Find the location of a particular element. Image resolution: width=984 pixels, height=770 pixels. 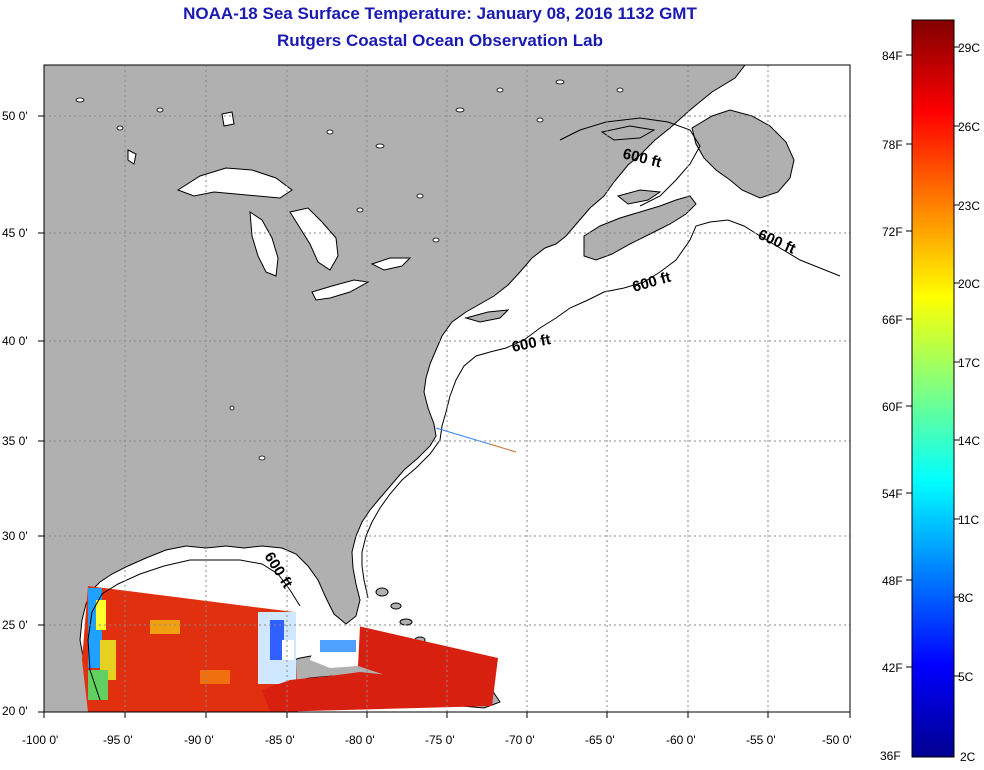

land-nova-scotia is located at coordinates (640, 228).